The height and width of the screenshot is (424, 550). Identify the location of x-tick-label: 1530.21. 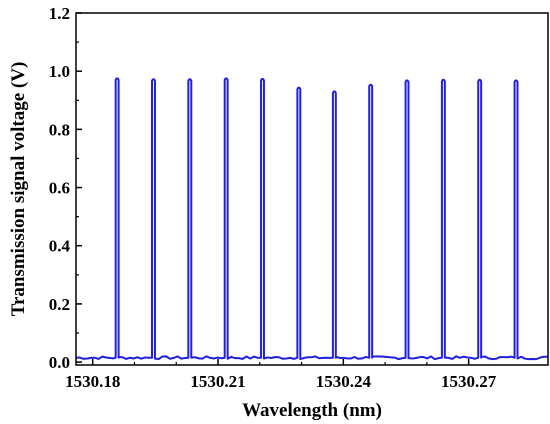
(217, 381).